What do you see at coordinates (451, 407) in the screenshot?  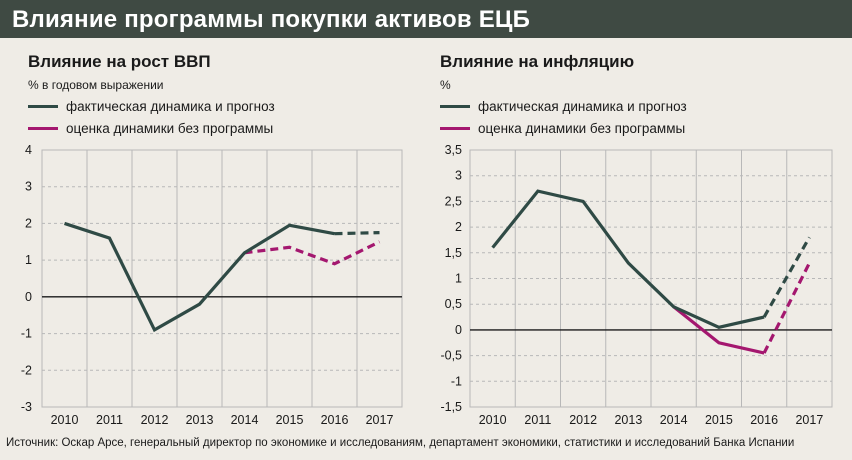 I see `inflation-y-tick-label: -1,5` at bounding box center [451, 407].